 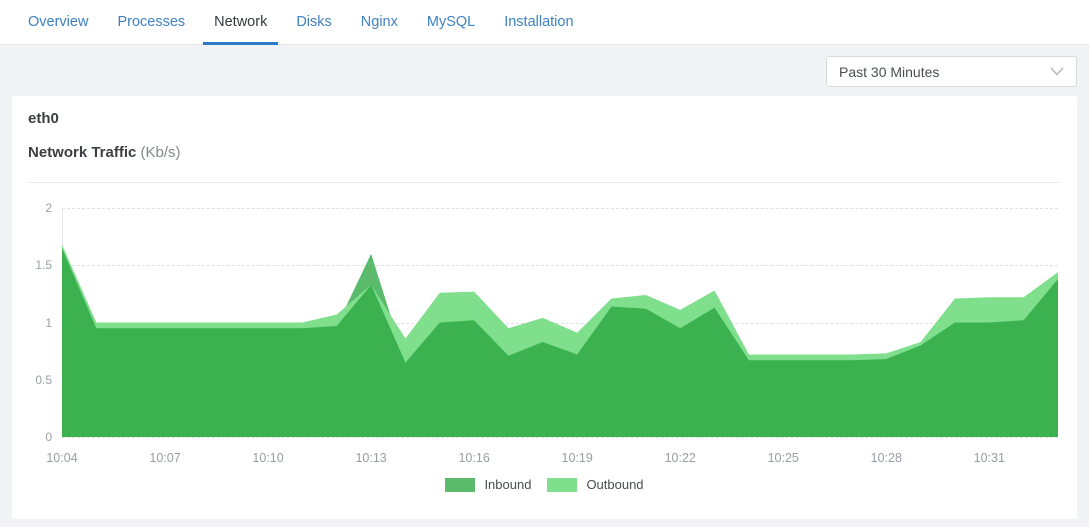 What do you see at coordinates (951, 71) in the screenshot?
I see `time-range-select: Past 30 Minutes` at bounding box center [951, 71].